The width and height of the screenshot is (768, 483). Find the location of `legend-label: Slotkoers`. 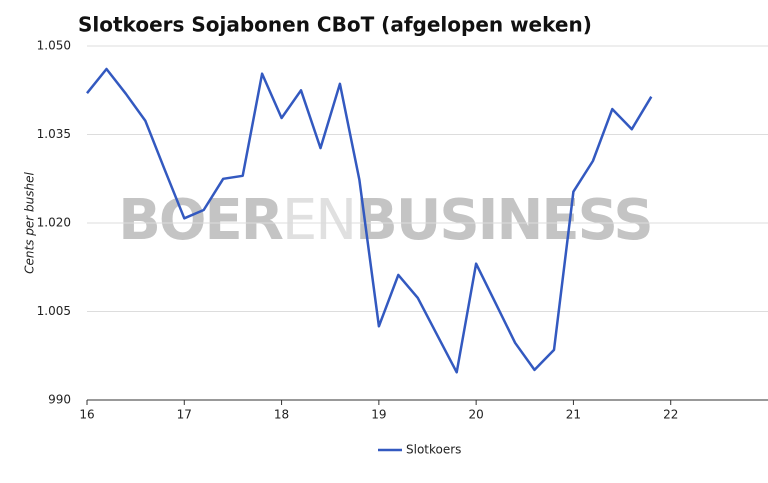

legend-label: Slotkoers is located at coordinates (433, 450).